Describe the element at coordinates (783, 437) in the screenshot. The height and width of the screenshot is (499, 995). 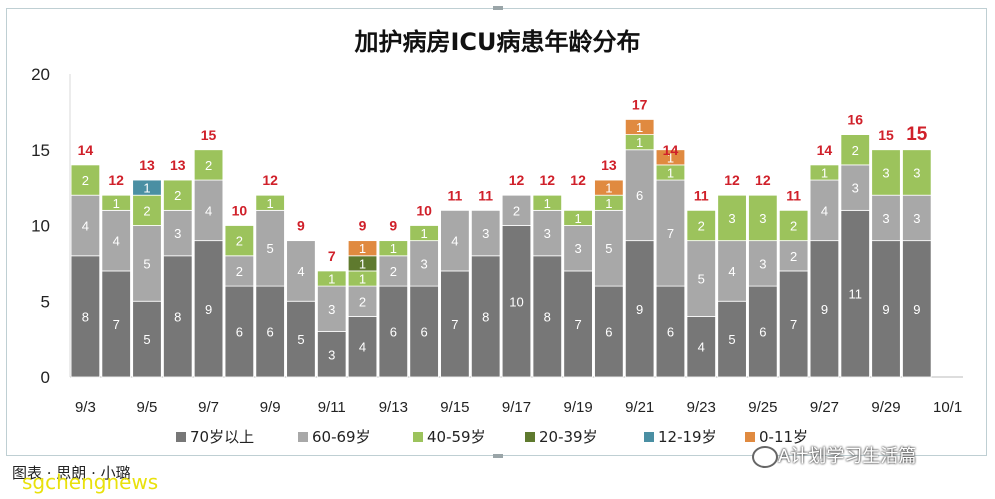
I see `legend-label: 0-11岁` at that location.